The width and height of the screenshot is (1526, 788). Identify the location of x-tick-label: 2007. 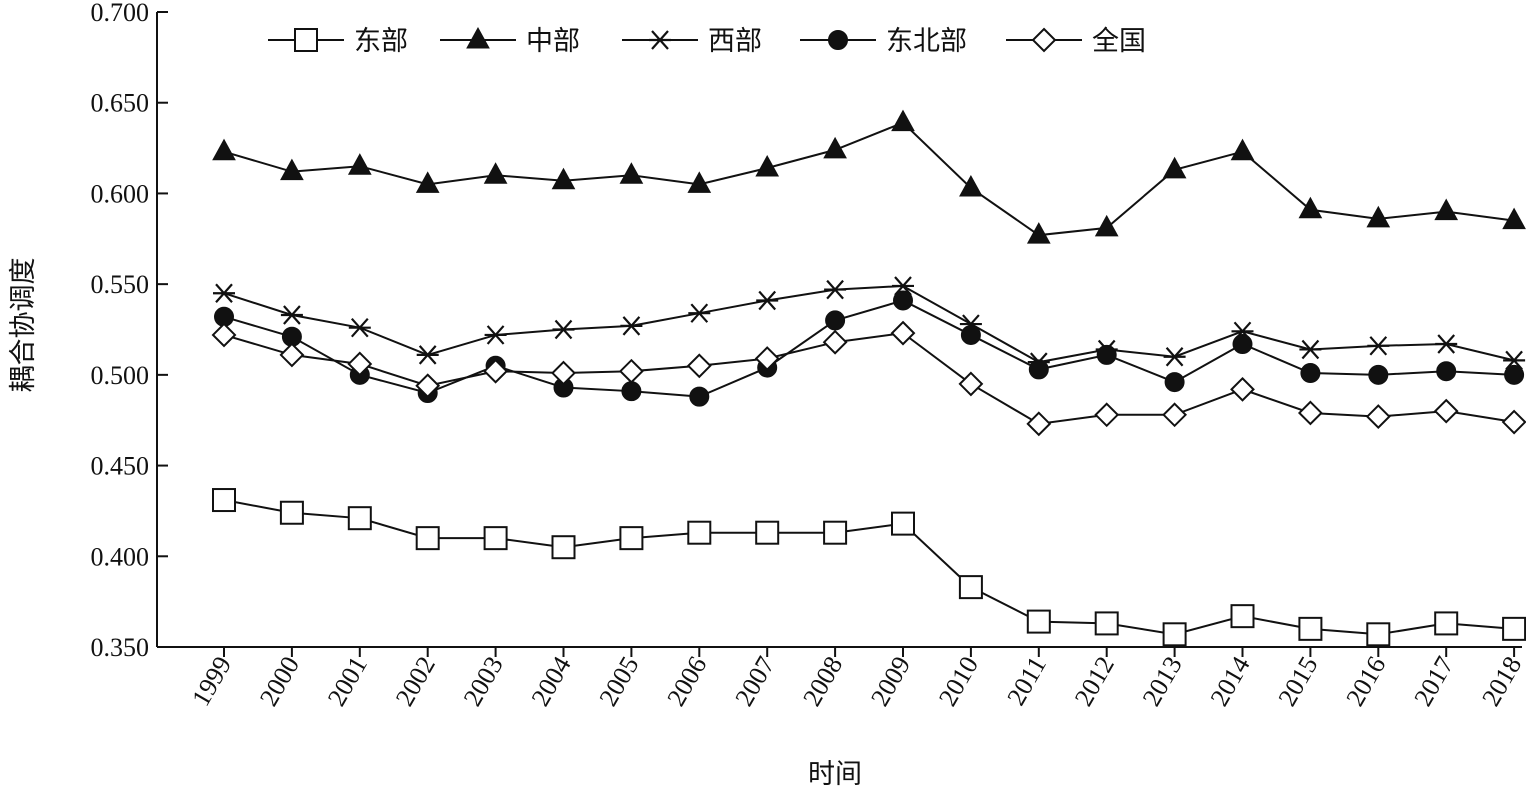
(754, 682).